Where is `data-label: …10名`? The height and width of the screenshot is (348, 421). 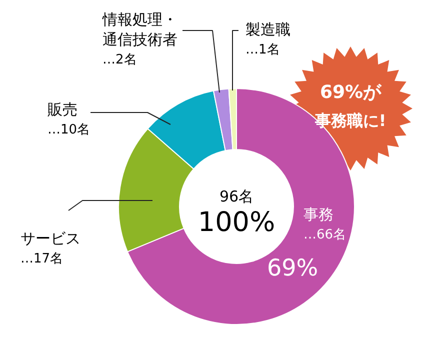 data-label: …10名 is located at coordinates (69, 130).